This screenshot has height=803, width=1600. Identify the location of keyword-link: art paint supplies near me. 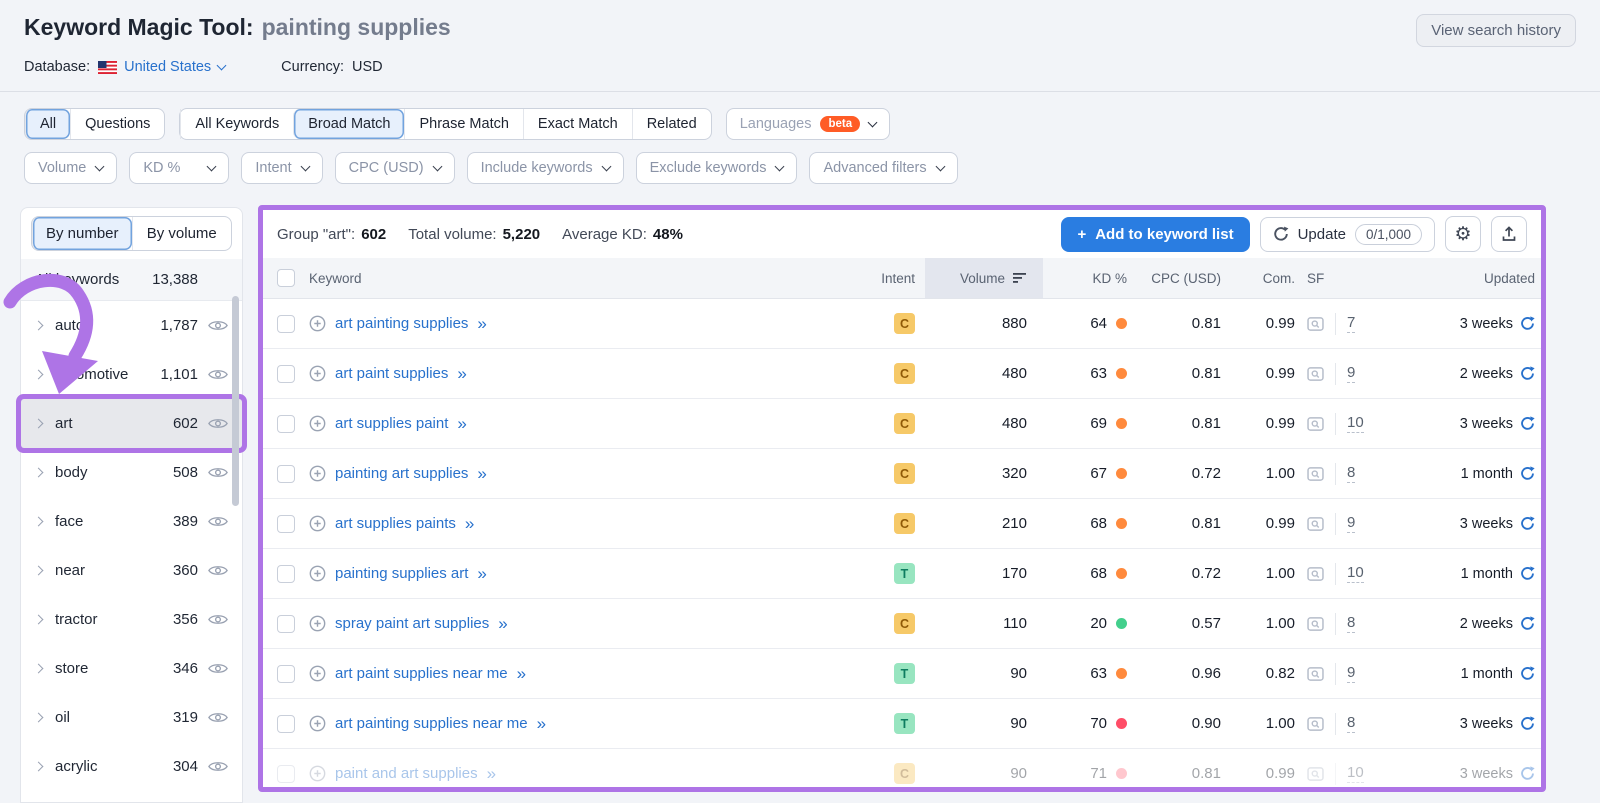
(421, 673).